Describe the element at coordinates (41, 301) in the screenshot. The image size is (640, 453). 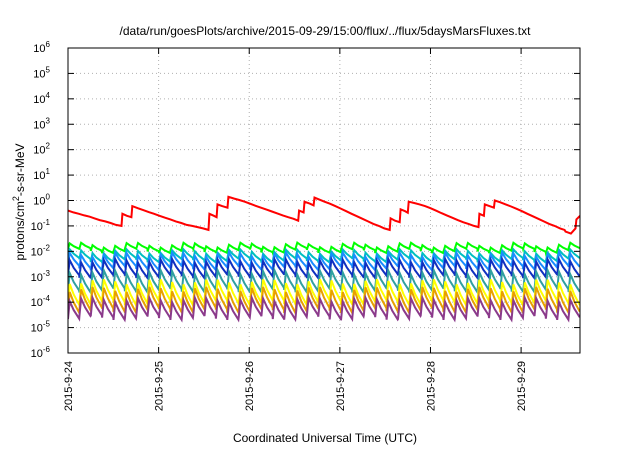
I see `y-tick-label: 10⁻⁴` at that location.